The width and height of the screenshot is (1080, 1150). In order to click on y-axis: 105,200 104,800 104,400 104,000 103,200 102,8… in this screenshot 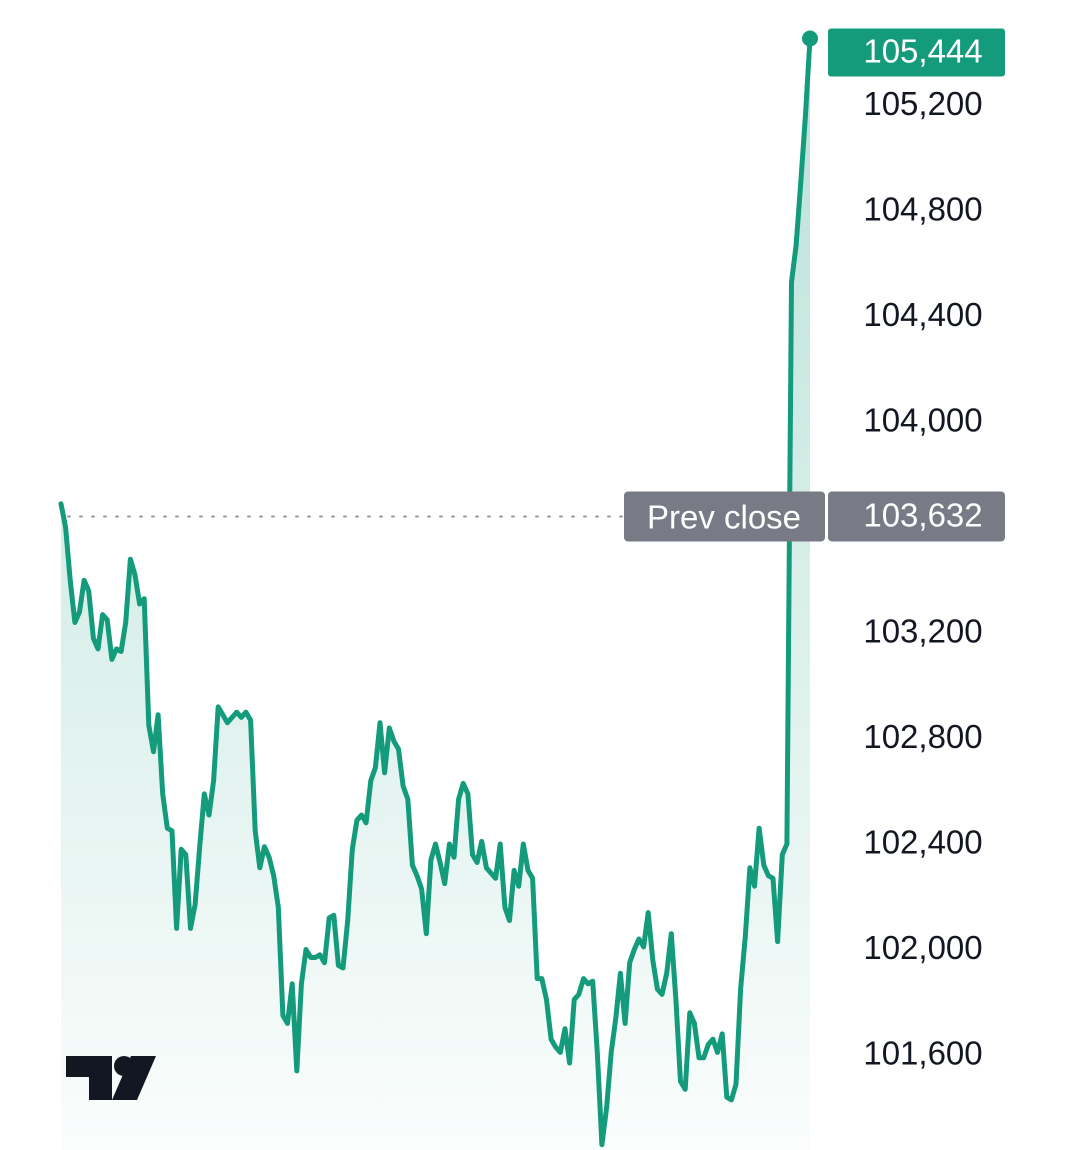, I will do `click(922, 578)`.